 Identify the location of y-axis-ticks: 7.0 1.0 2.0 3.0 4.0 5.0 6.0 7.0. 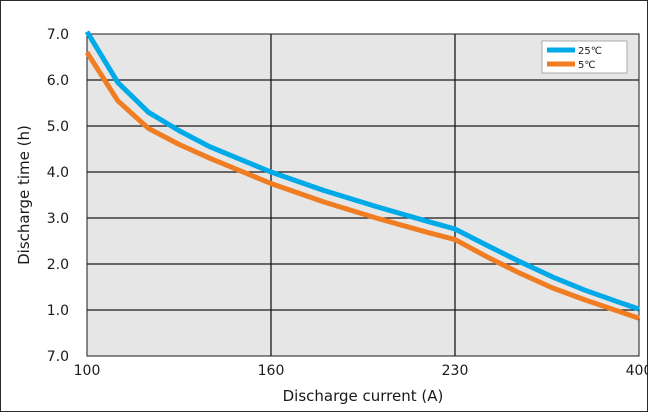
(58, 196).